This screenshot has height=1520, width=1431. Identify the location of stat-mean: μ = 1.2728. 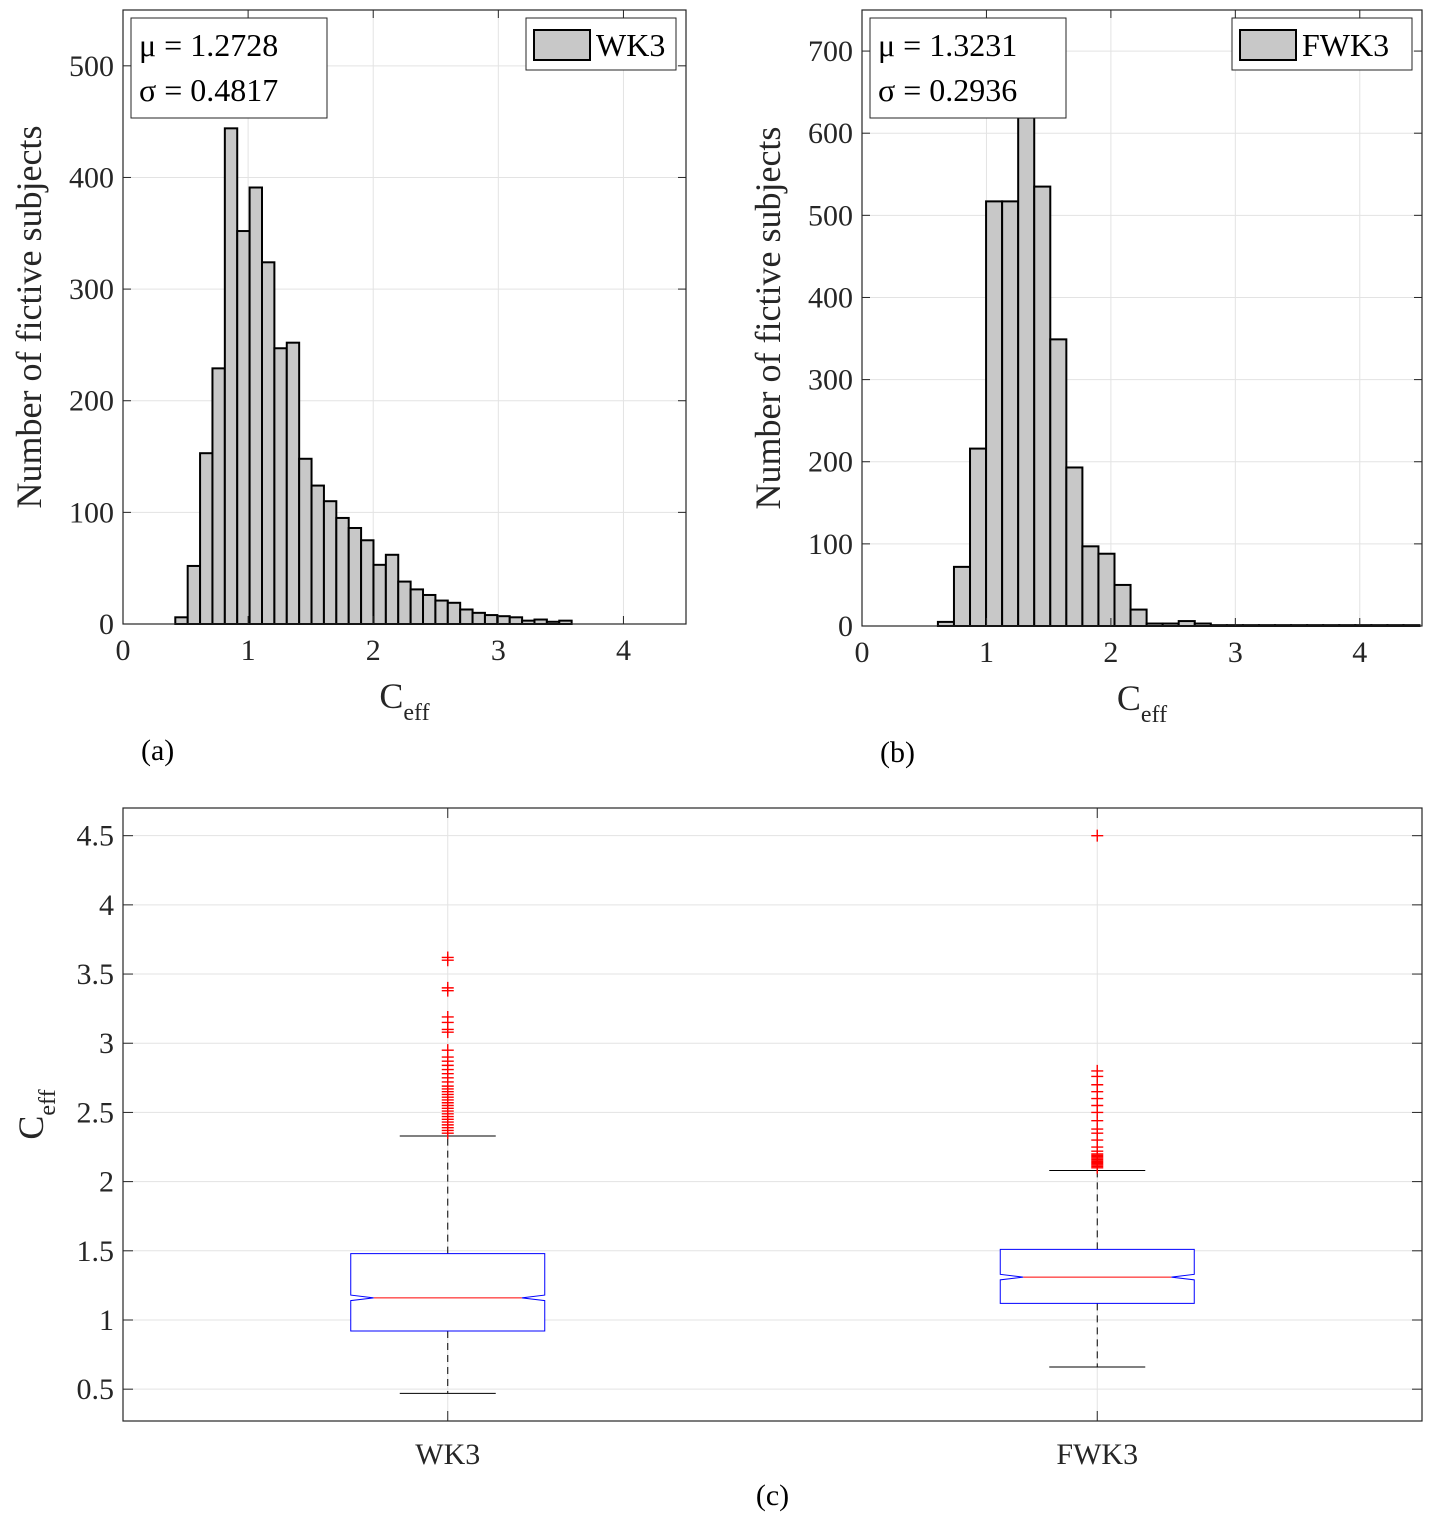
(208, 45).